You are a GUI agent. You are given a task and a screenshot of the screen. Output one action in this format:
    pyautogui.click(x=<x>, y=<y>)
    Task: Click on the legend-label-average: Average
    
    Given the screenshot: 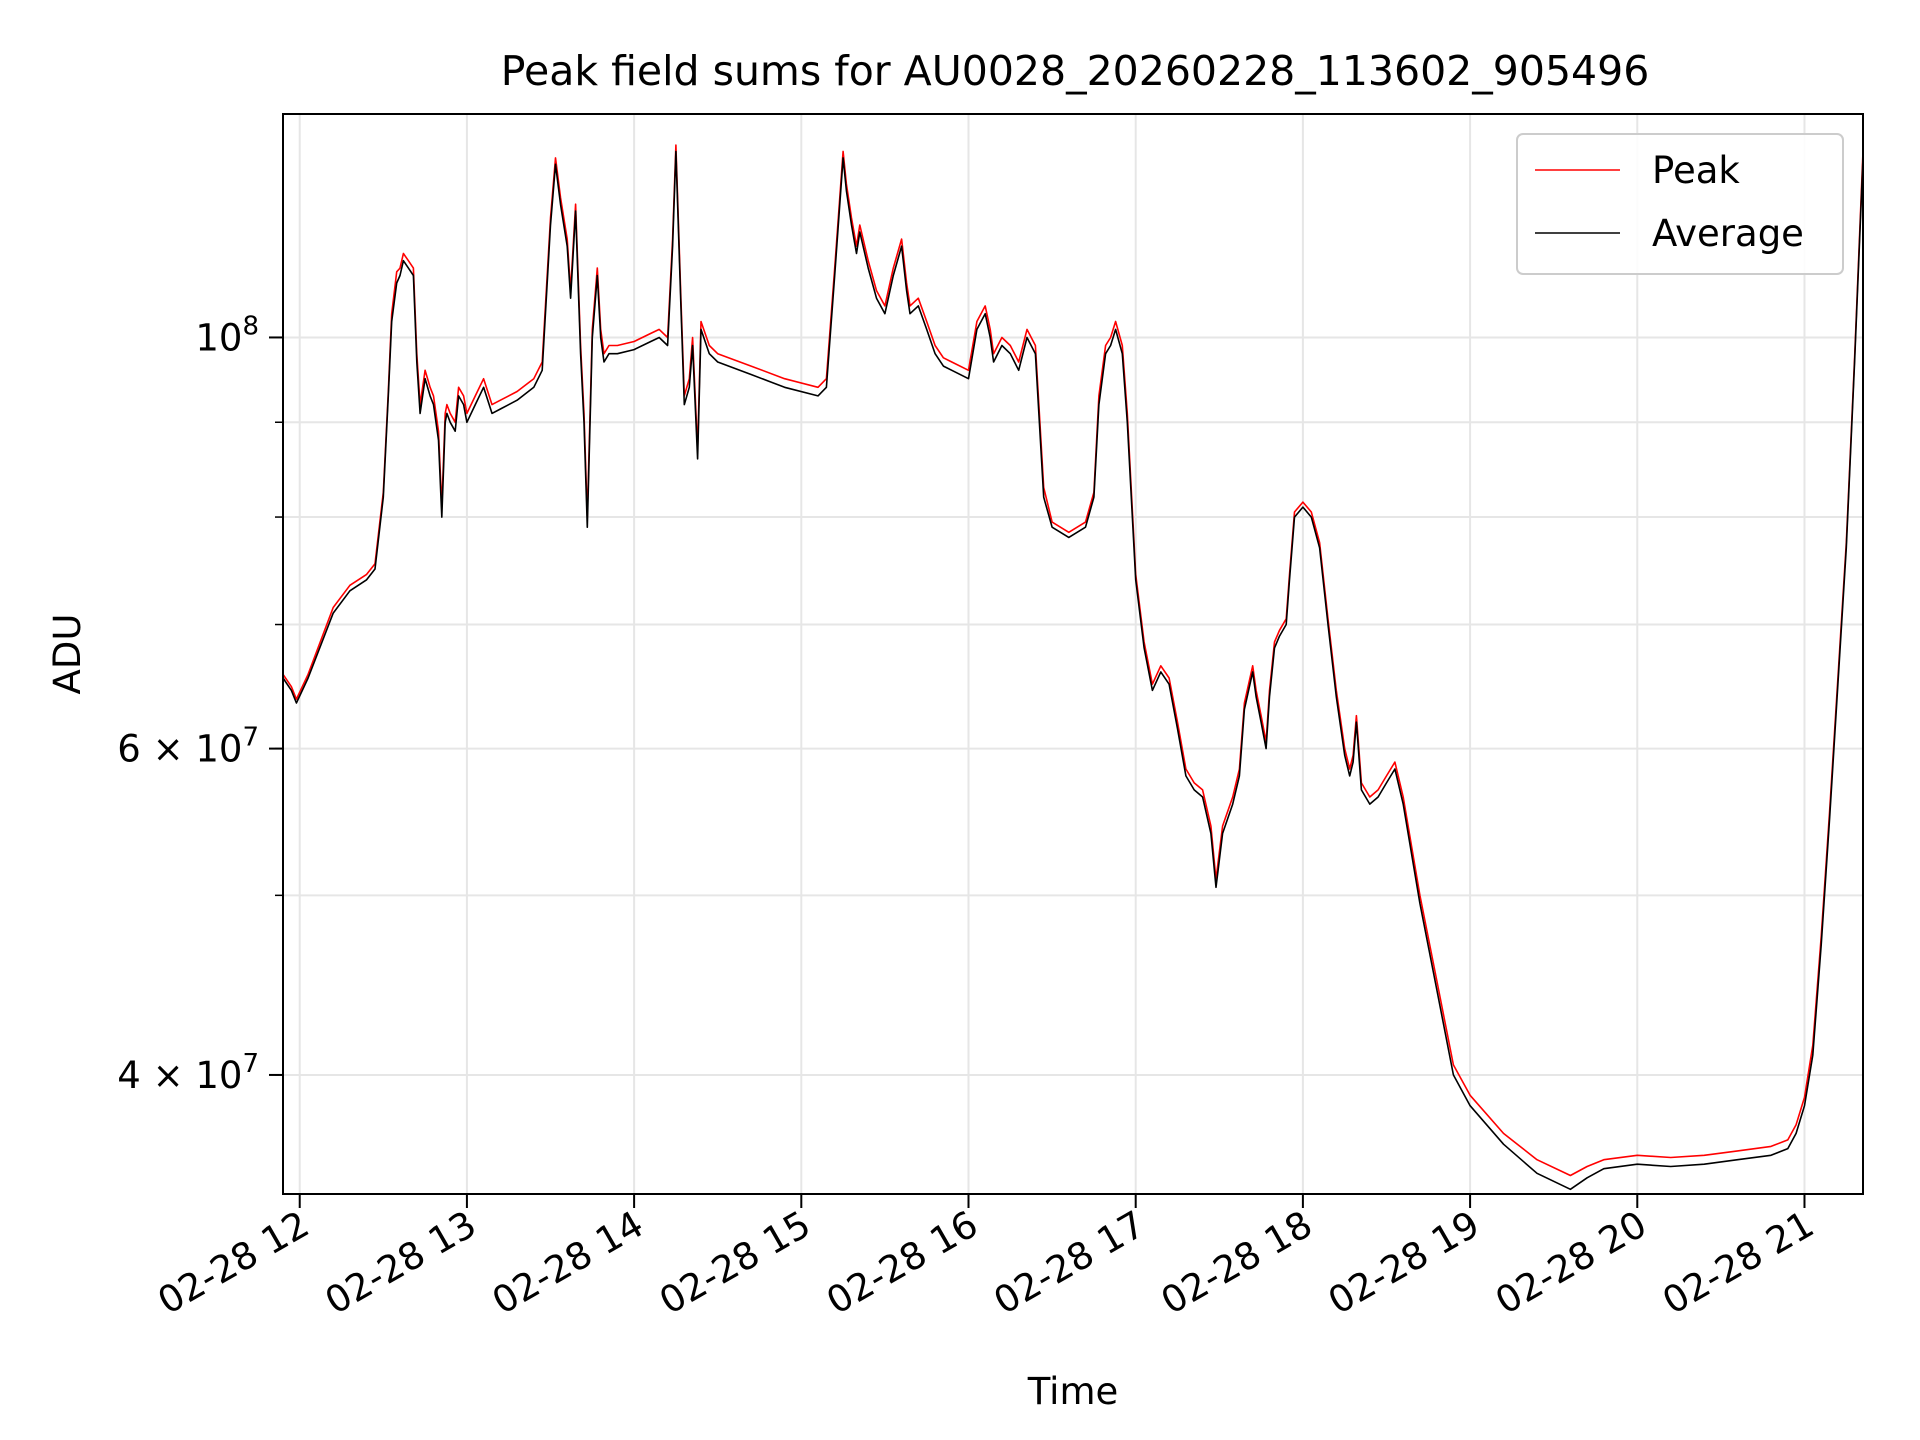 What is the action you would take?
    pyautogui.click(x=1728, y=233)
    